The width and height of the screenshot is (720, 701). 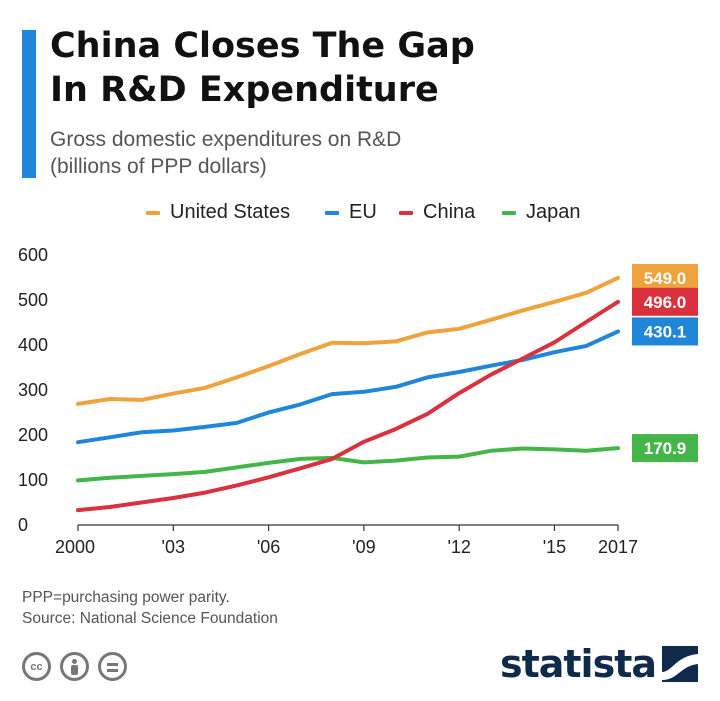 I want to click on y-tick-label-600: 600, so click(x=33, y=255).